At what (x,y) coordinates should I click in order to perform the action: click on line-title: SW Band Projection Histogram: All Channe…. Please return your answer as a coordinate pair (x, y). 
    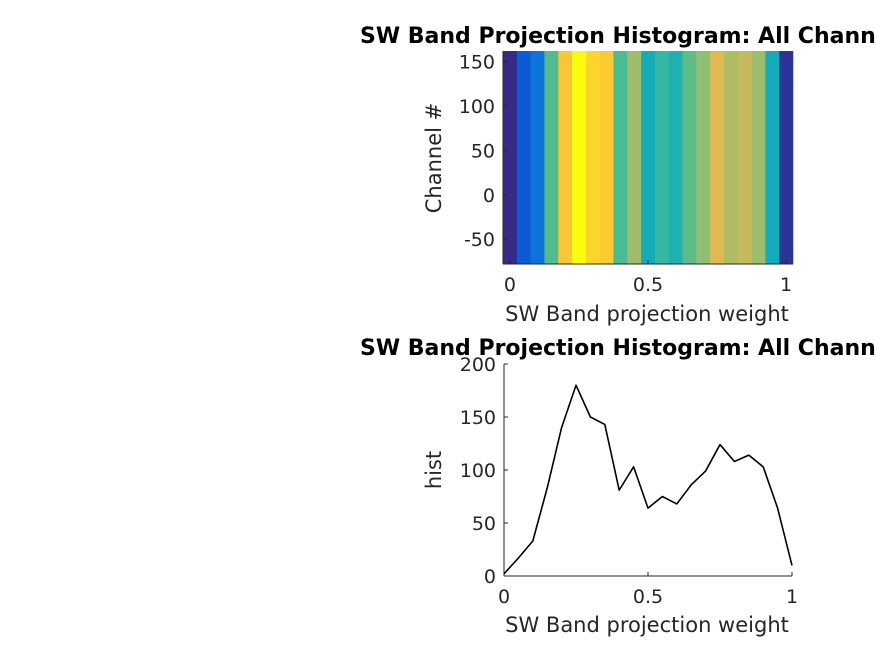
    Looking at the image, I should click on (617, 348).